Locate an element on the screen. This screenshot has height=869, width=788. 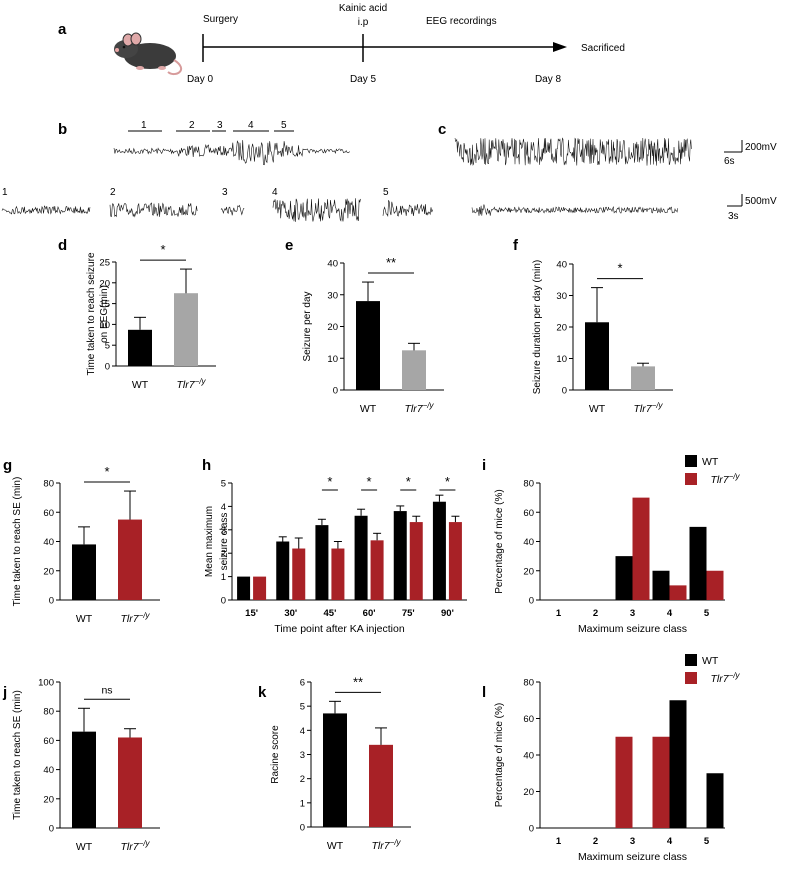
y-tick-label-l: 20 is located at coordinates (528, 792).